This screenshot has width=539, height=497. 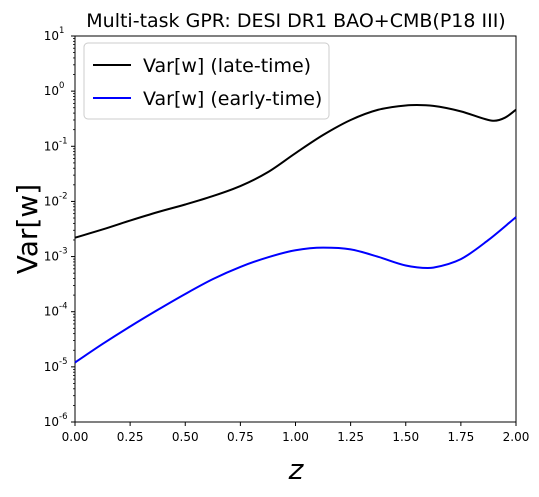 I want to click on x-tick-label: 1.75, so click(x=461, y=437).